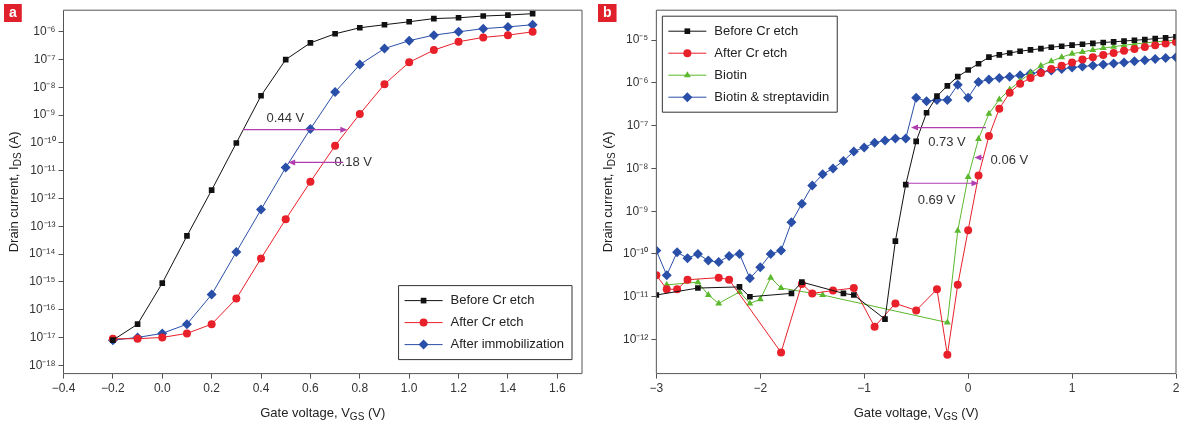 This screenshot has height=427, width=1188. What do you see at coordinates (637, 39) in the screenshot?
I see `y-tick-label: 10⁻⁵` at bounding box center [637, 39].